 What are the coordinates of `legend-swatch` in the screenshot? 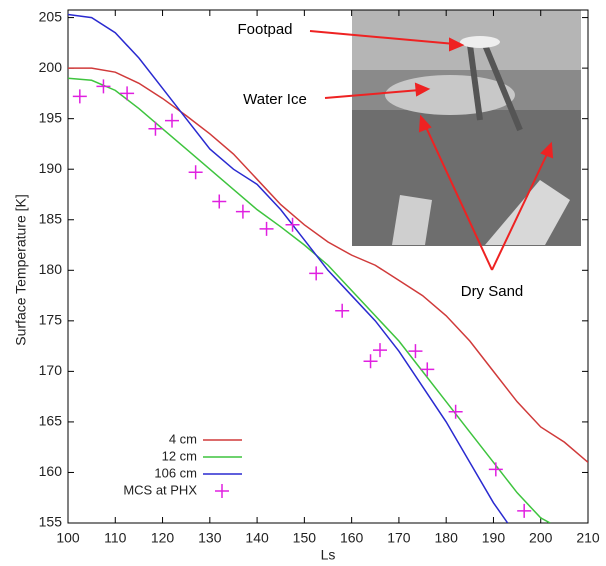 It's located at (222, 491).